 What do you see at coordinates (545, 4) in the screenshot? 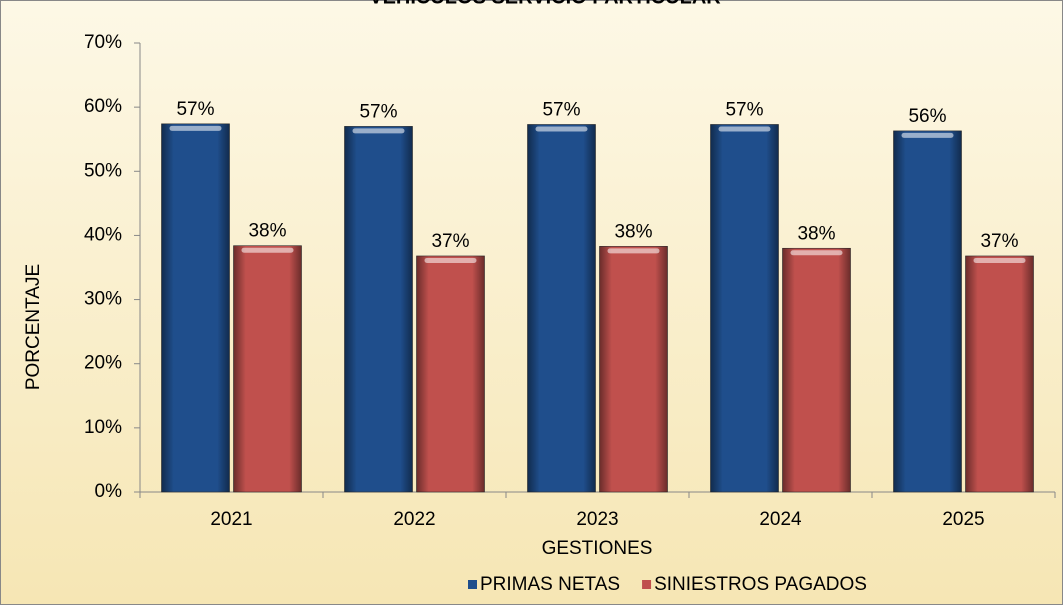
I see `chart-title: VEHÍCULOS SERVICIO PARTICULAR` at bounding box center [545, 4].